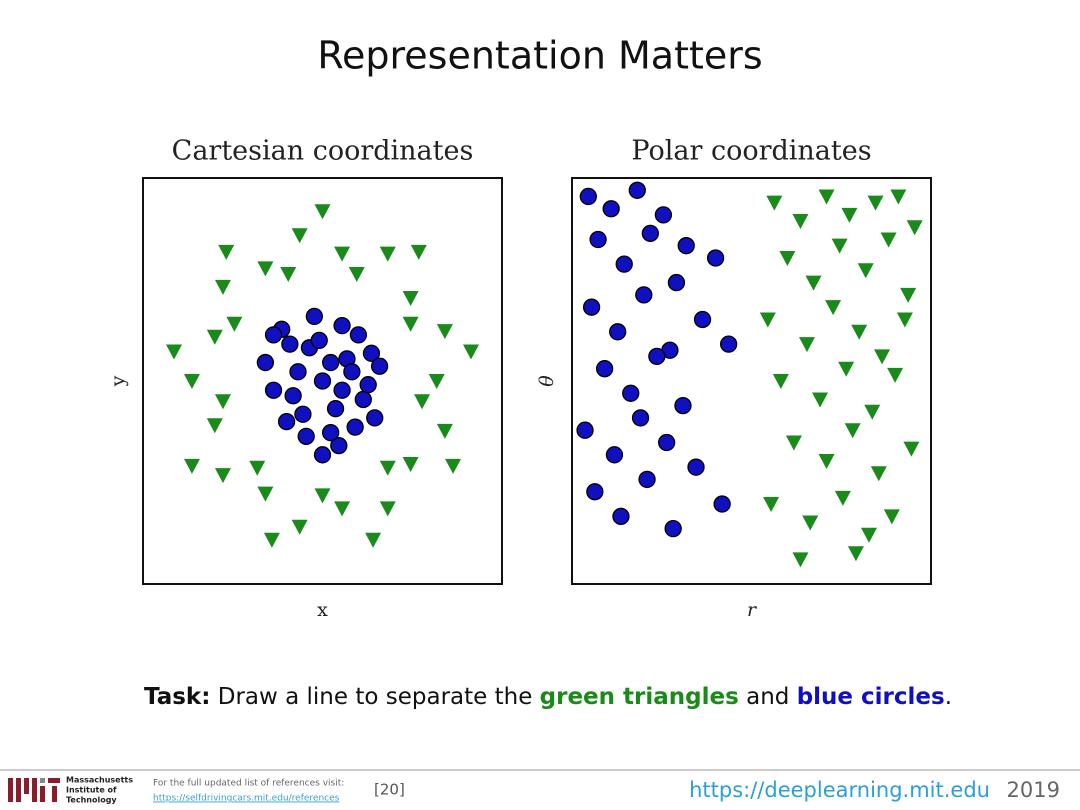  Describe the element at coordinates (118, 381) in the screenshot. I see `y-axis-label: y` at that location.